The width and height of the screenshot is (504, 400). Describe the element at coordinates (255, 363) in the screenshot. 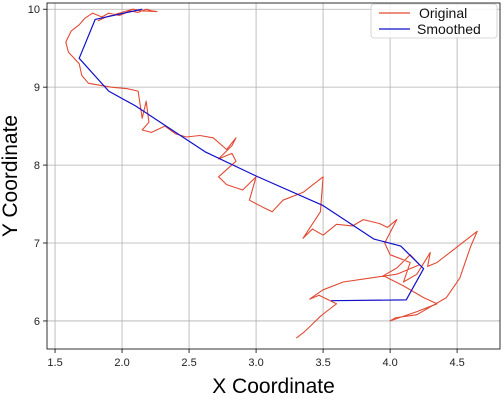

I see `x-tick-label: 3.0` at that location.